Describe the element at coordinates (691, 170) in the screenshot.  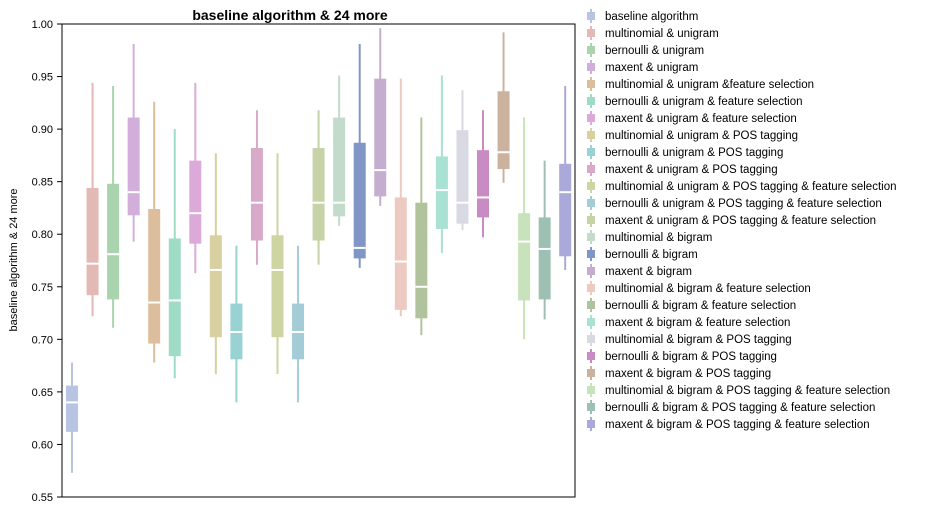
I see `legend-label: maxent & unigram & POS tagging` at that location.